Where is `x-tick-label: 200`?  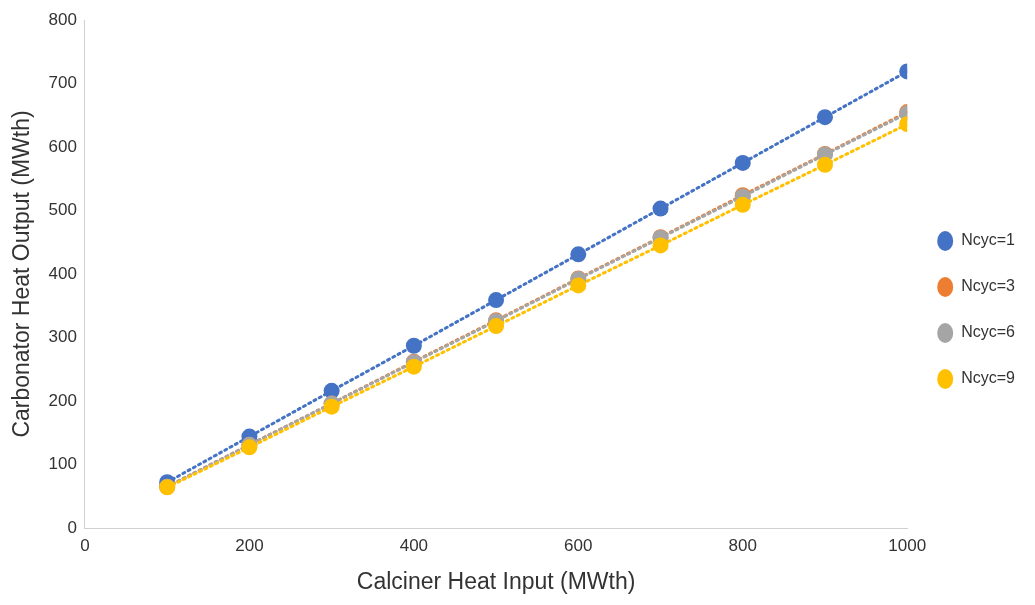 x-tick-label: 200 is located at coordinates (249, 545).